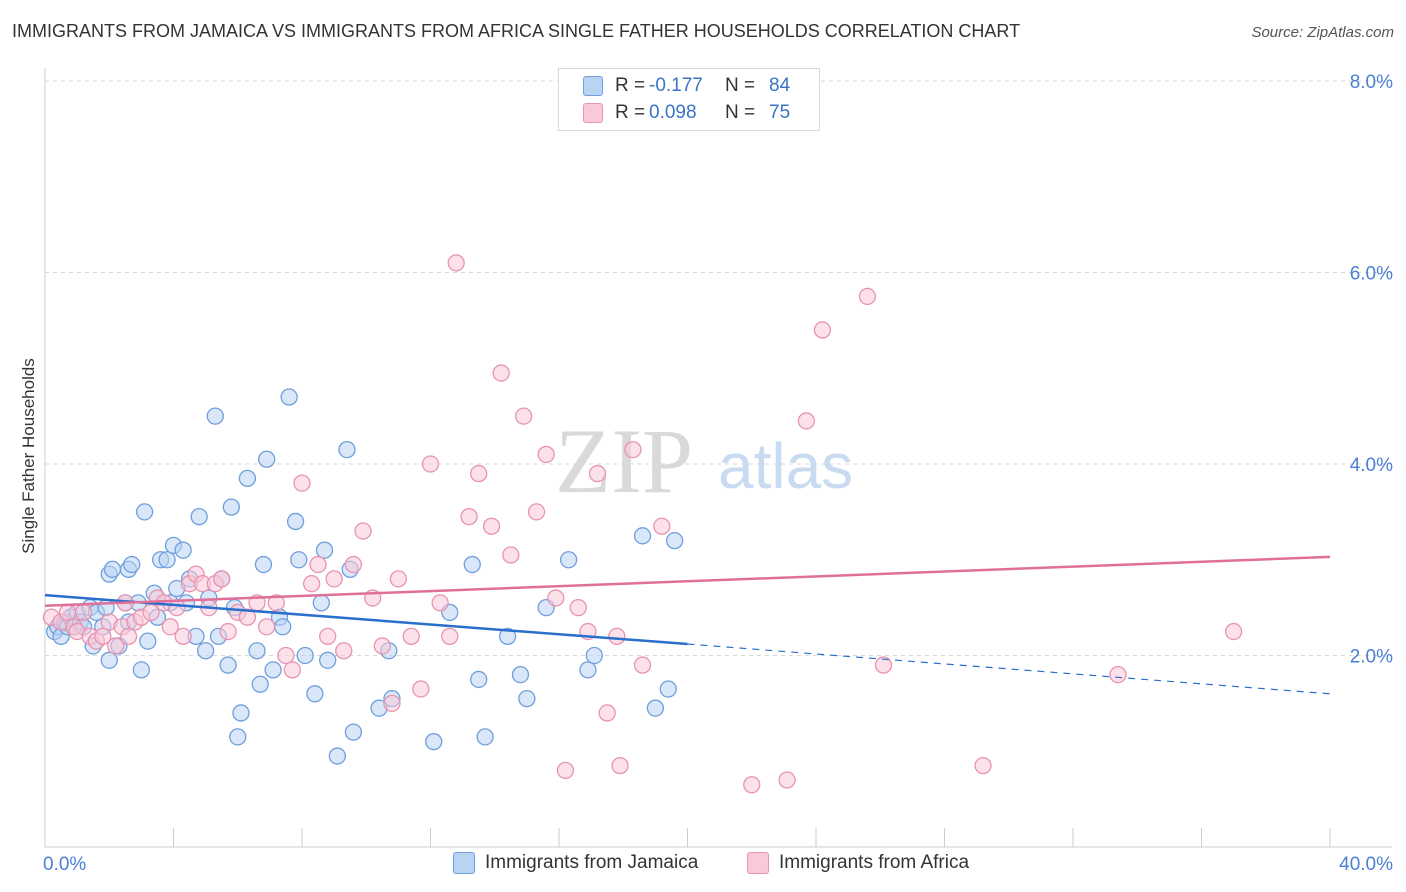 This screenshot has height=892, width=1406. I want to click on watermark-atlas: atlas, so click(785, 466).